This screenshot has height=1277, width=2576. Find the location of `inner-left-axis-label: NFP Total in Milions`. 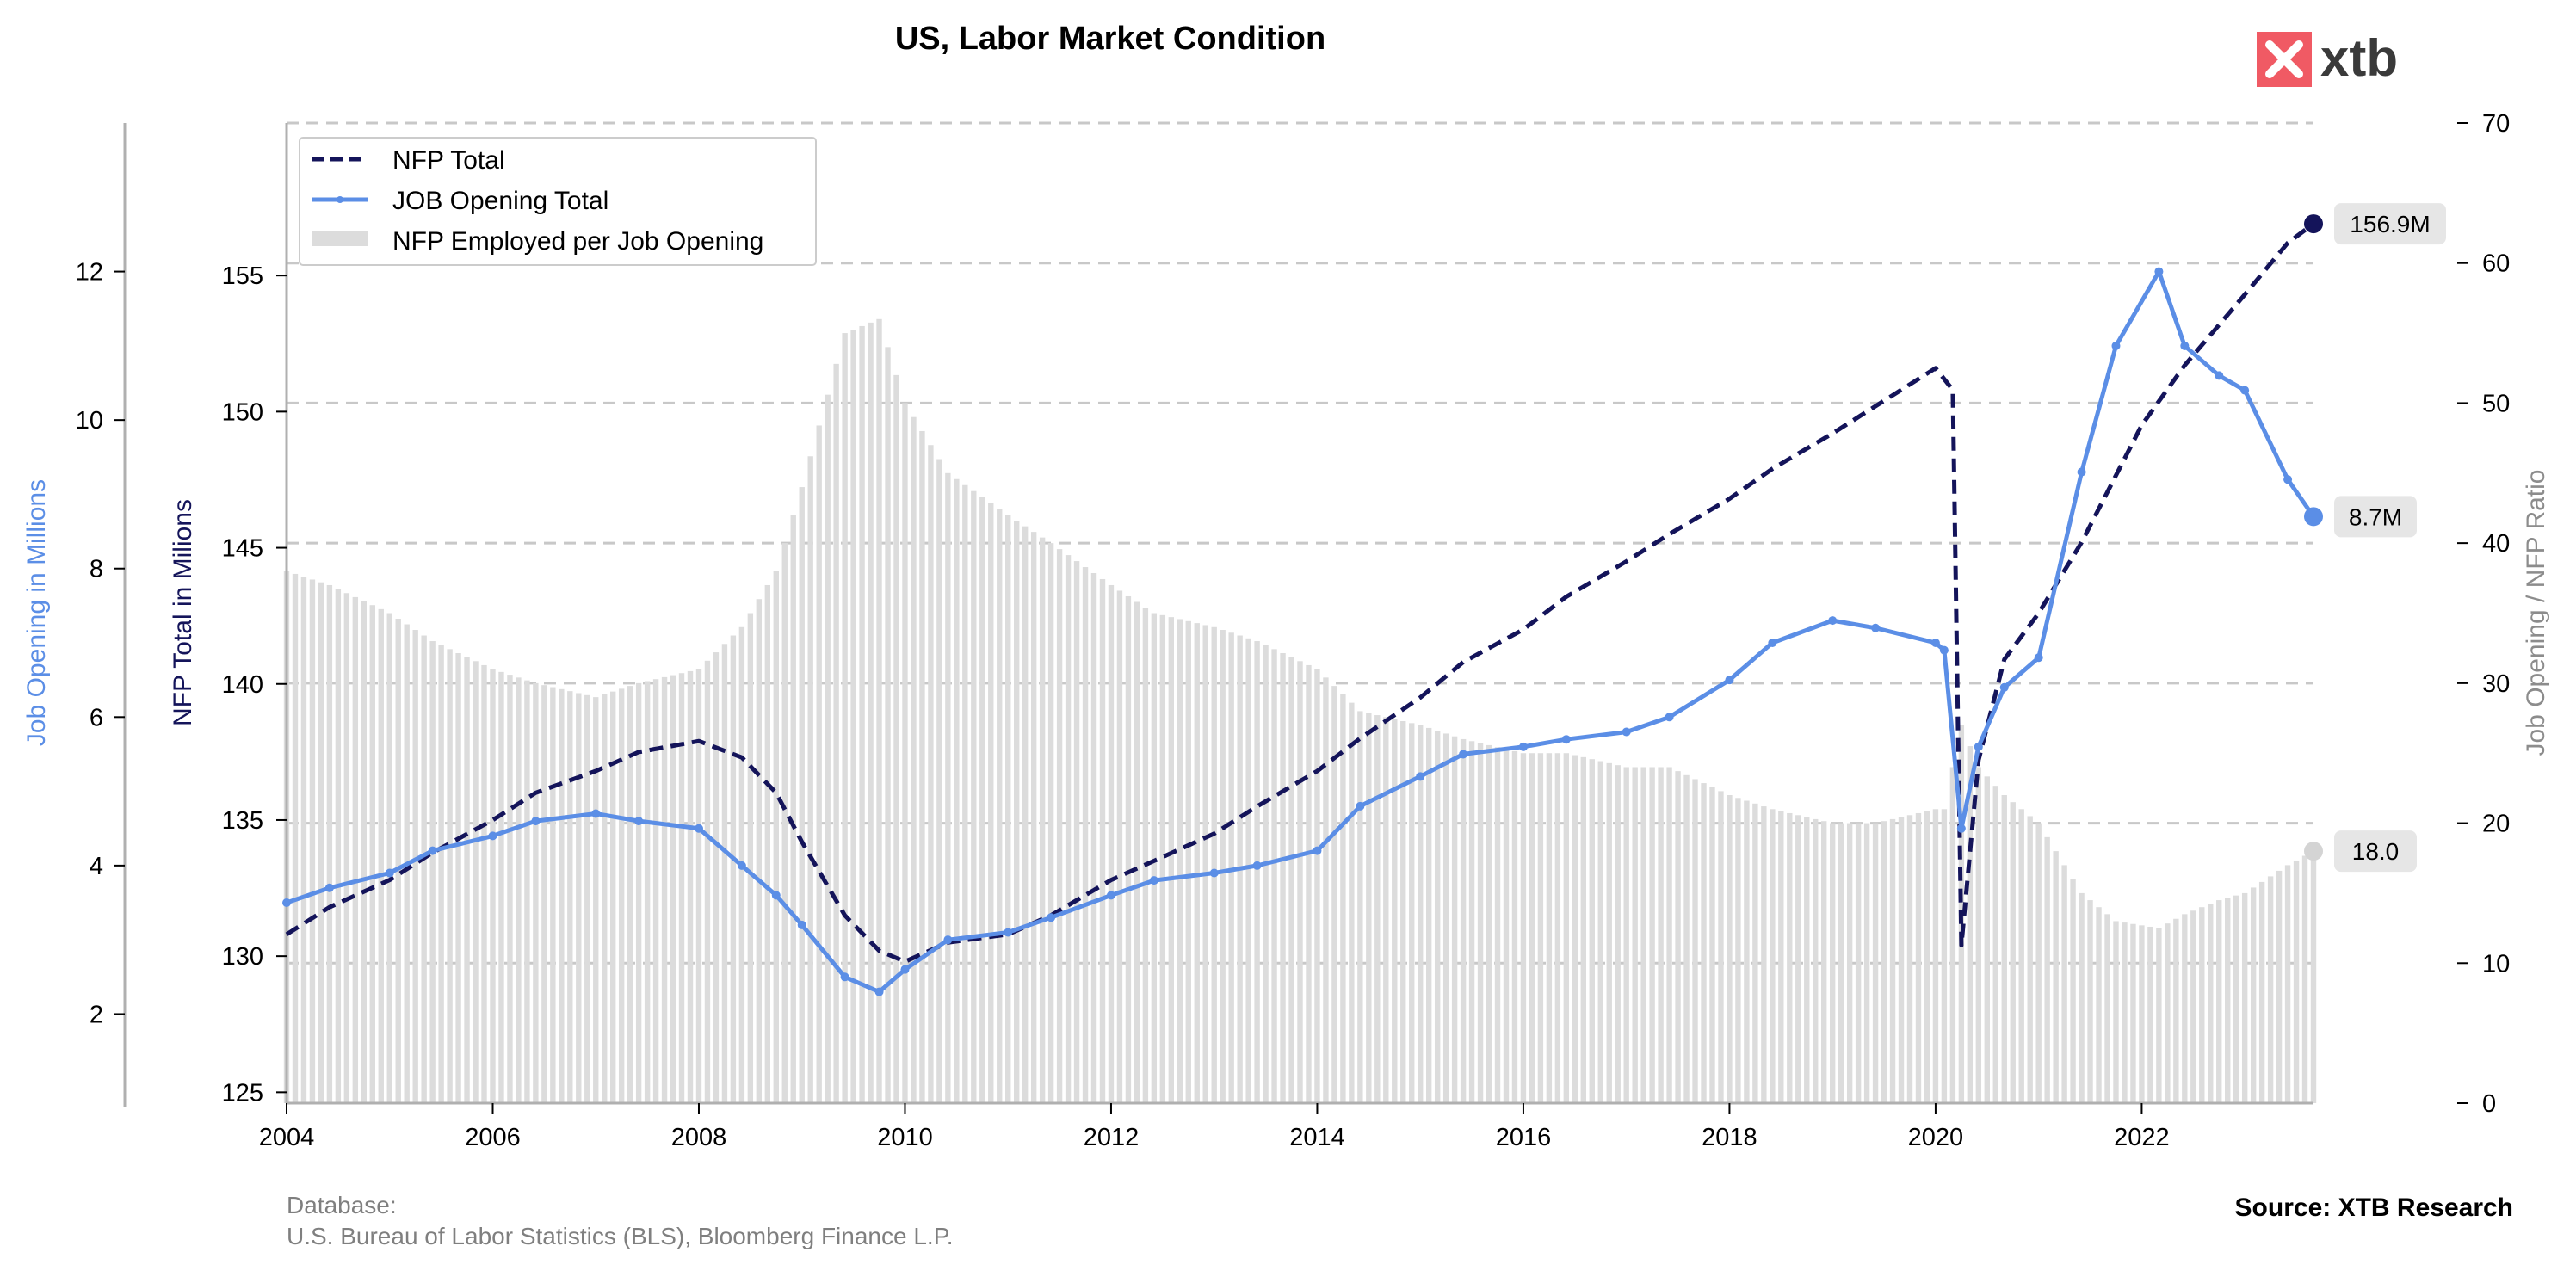

inner-left-axis-label: NFP Total in Milions is located at coordinates (183, 612).